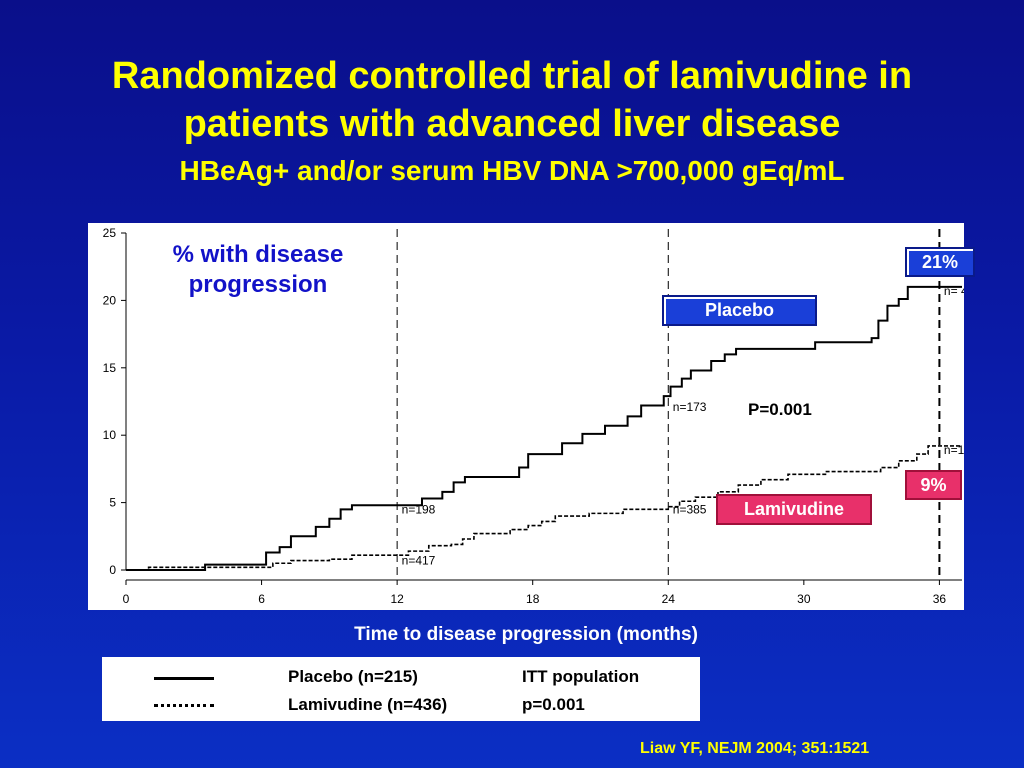  What do you see at coordinates (110, 368) in the screenshot?
I see `y-tick-label: 15` at bounding box center [110, 368].